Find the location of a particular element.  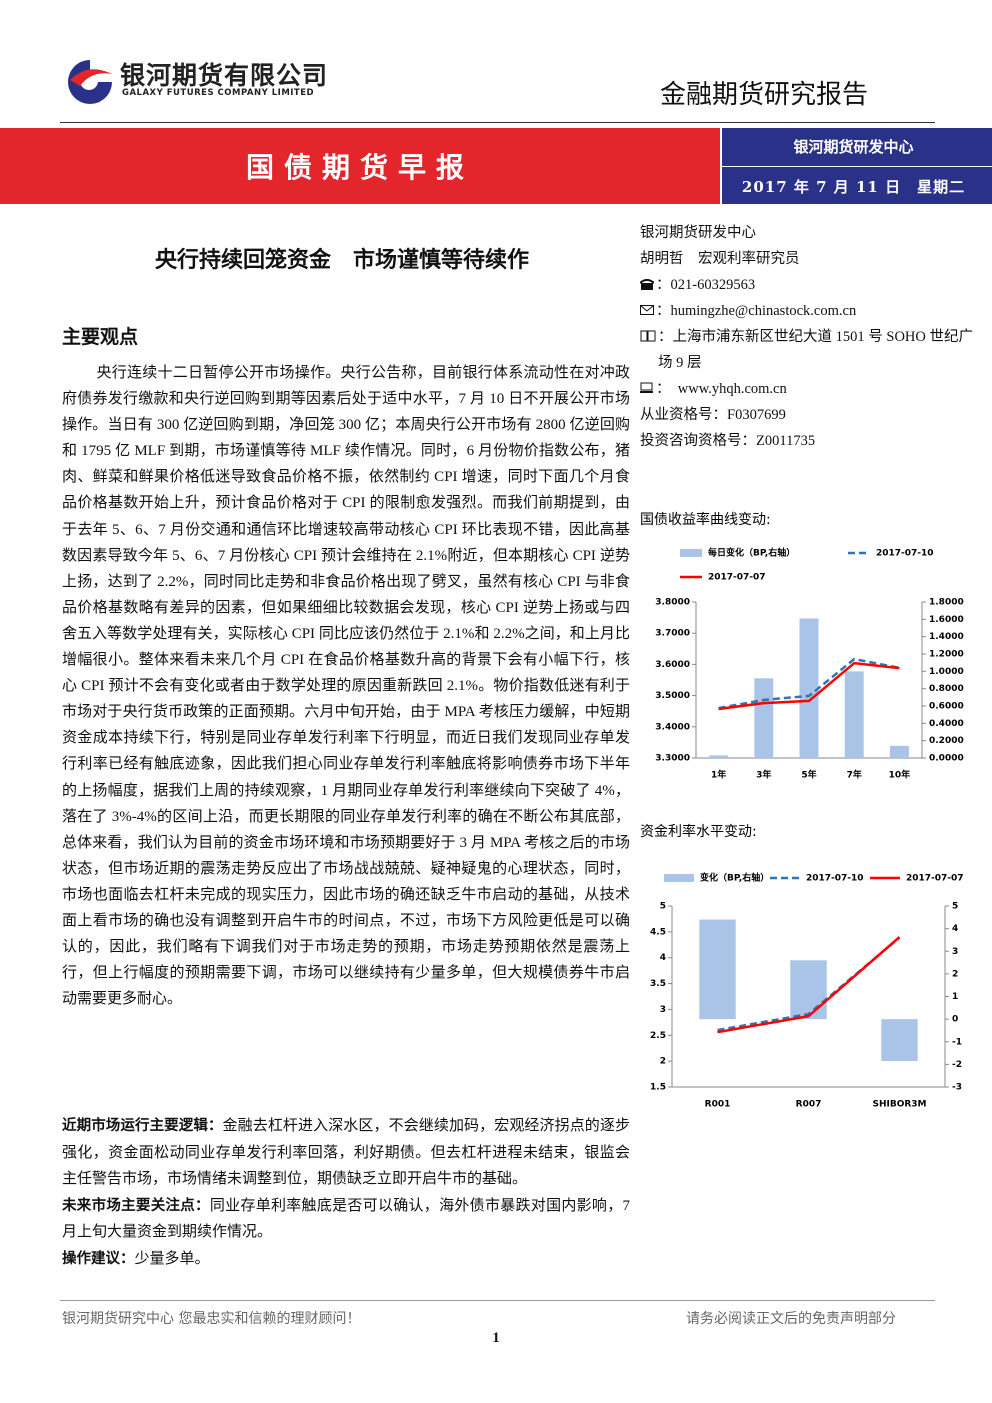

y2-tick-label: 0.6000 is located at coordinates (946, 707).